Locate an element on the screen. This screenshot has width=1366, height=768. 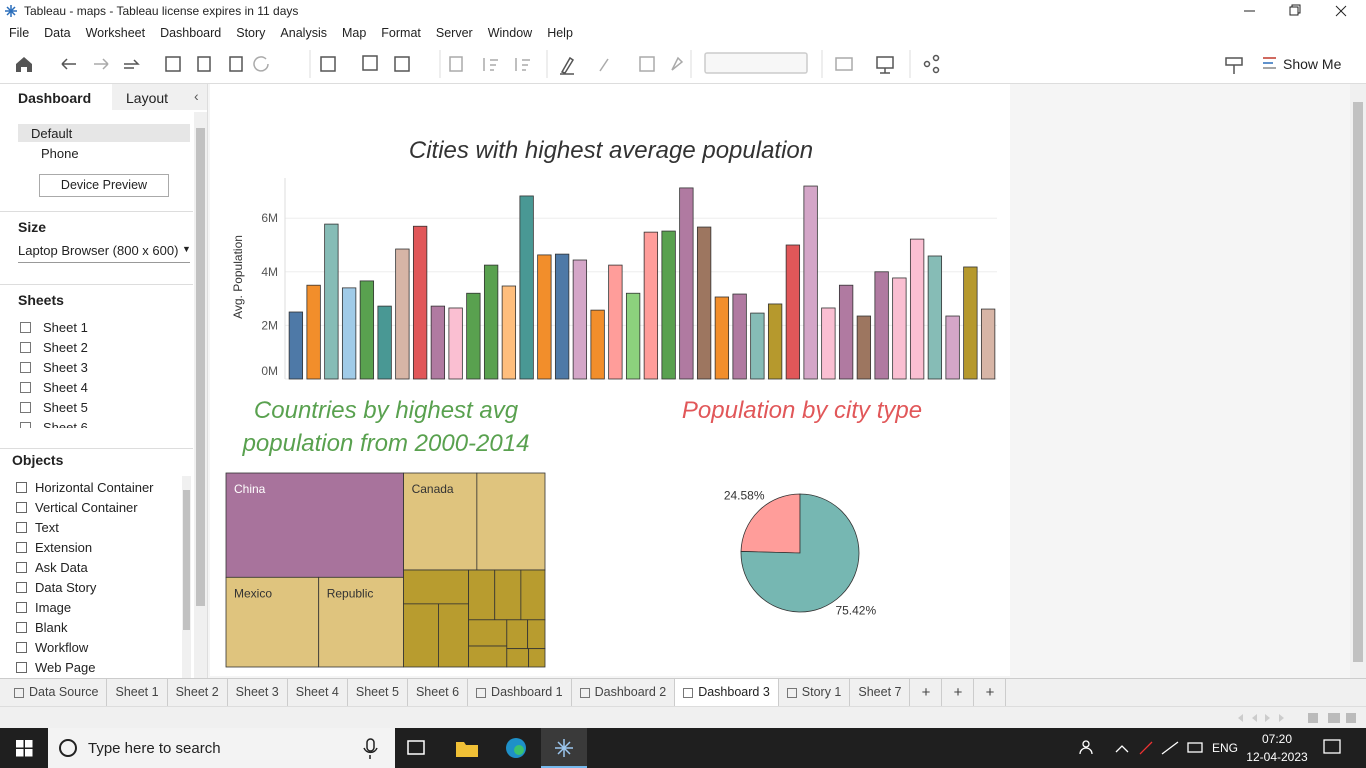
sheet-tab: Data Source is located at coordinates (57, 692).